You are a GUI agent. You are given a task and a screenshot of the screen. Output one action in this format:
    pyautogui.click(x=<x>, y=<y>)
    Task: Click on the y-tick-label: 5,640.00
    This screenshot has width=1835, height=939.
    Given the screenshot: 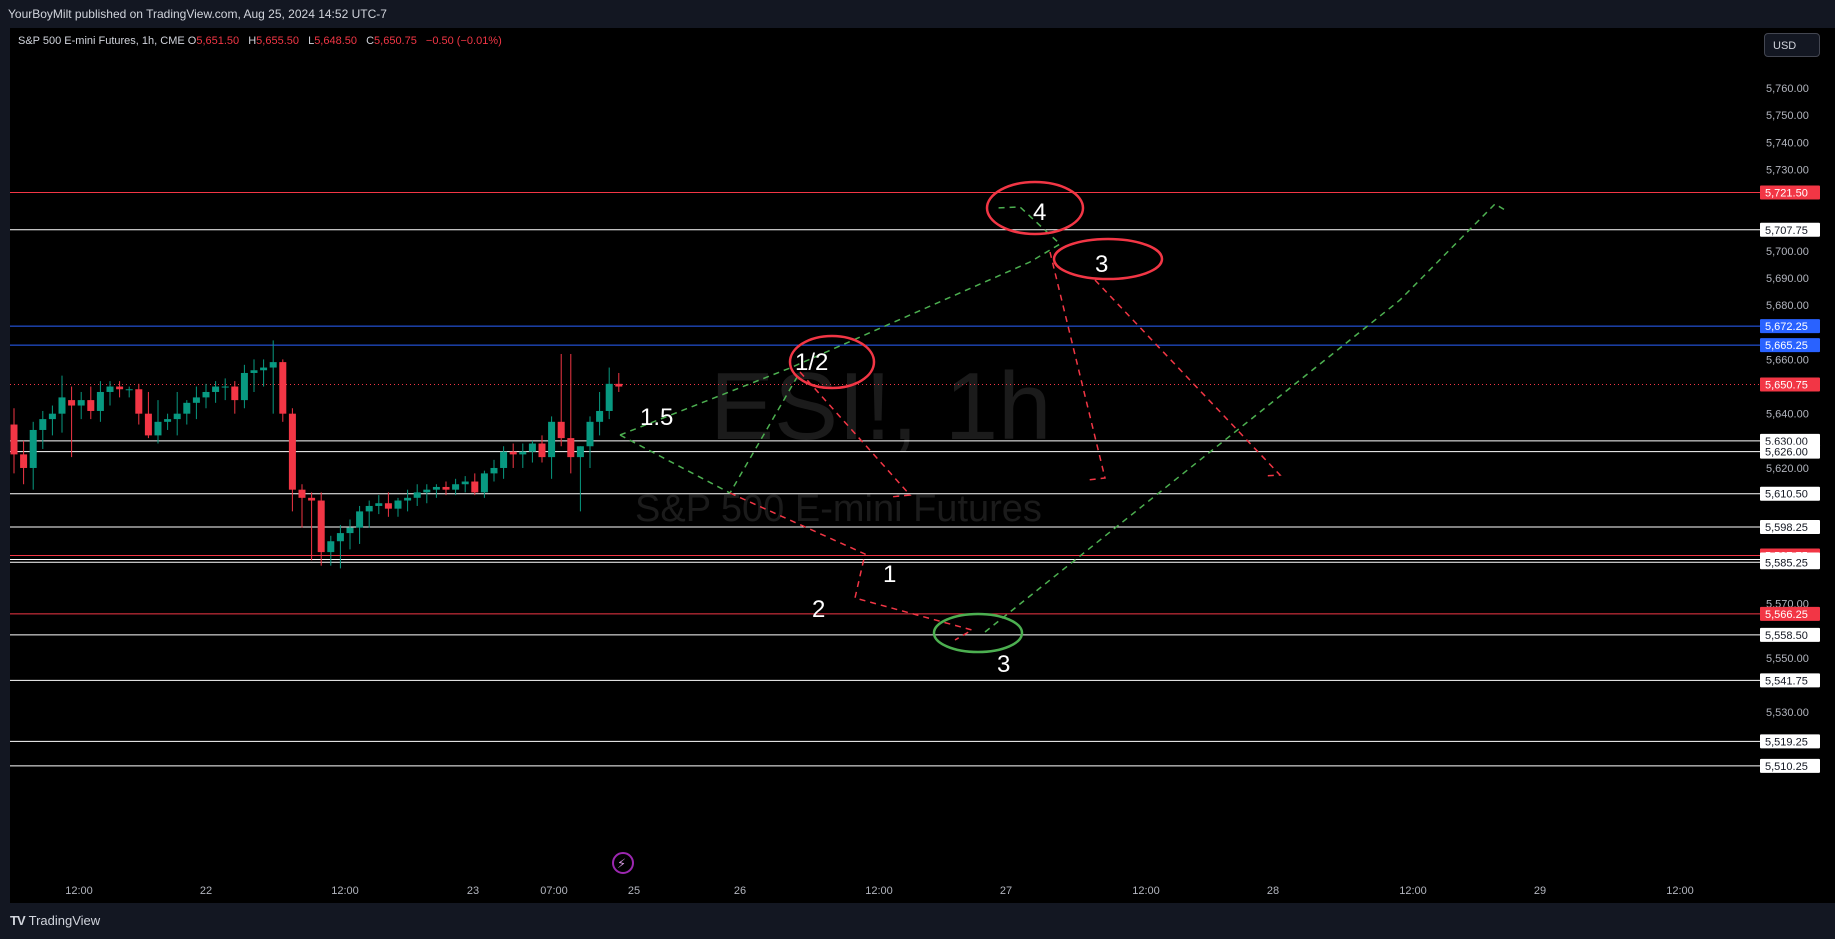 What is the action you would take?
    pyautogui.click(x=1787, y=415)
    